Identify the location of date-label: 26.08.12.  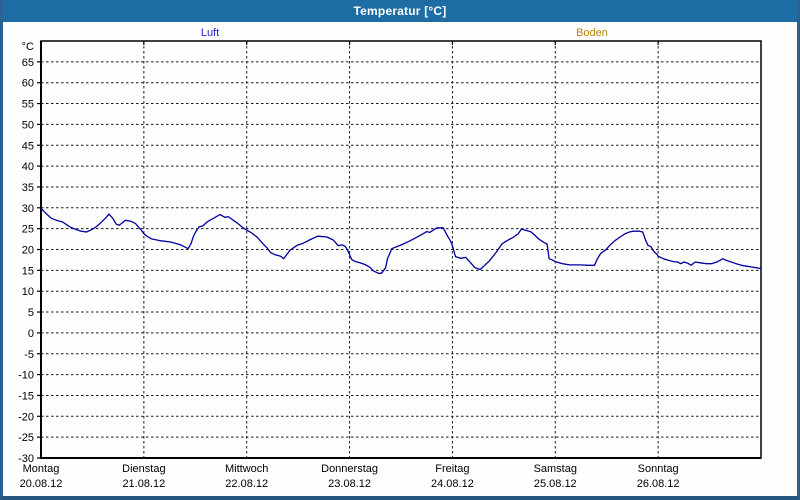
(658, 484).